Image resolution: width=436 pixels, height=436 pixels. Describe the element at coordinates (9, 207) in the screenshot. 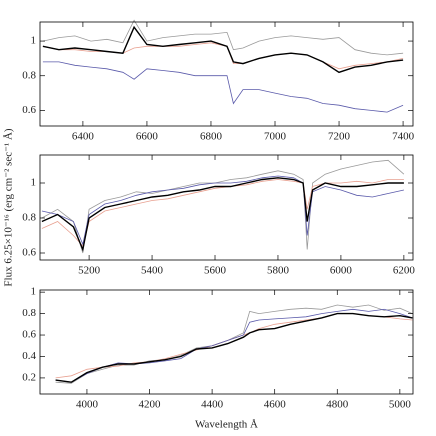

I see `y-axis-label: Flux 6.25×10⁻¹⁶ (erg cm⁻² sec⁻¹ Å)` at that location.